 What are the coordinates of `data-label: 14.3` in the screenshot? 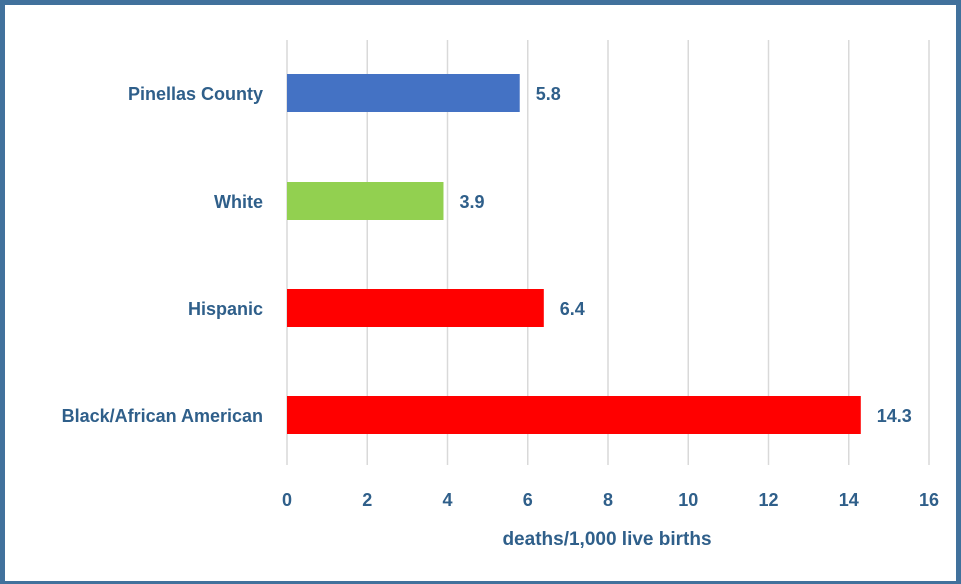 It's located at (894, 416).